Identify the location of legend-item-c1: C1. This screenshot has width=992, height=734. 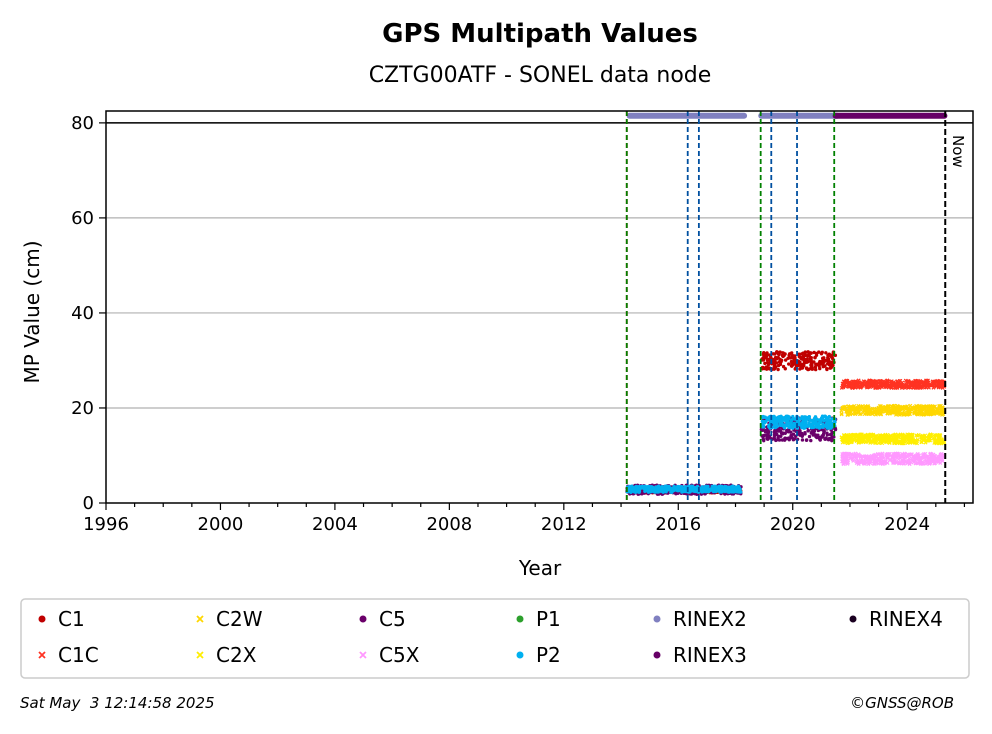
(61, 619).